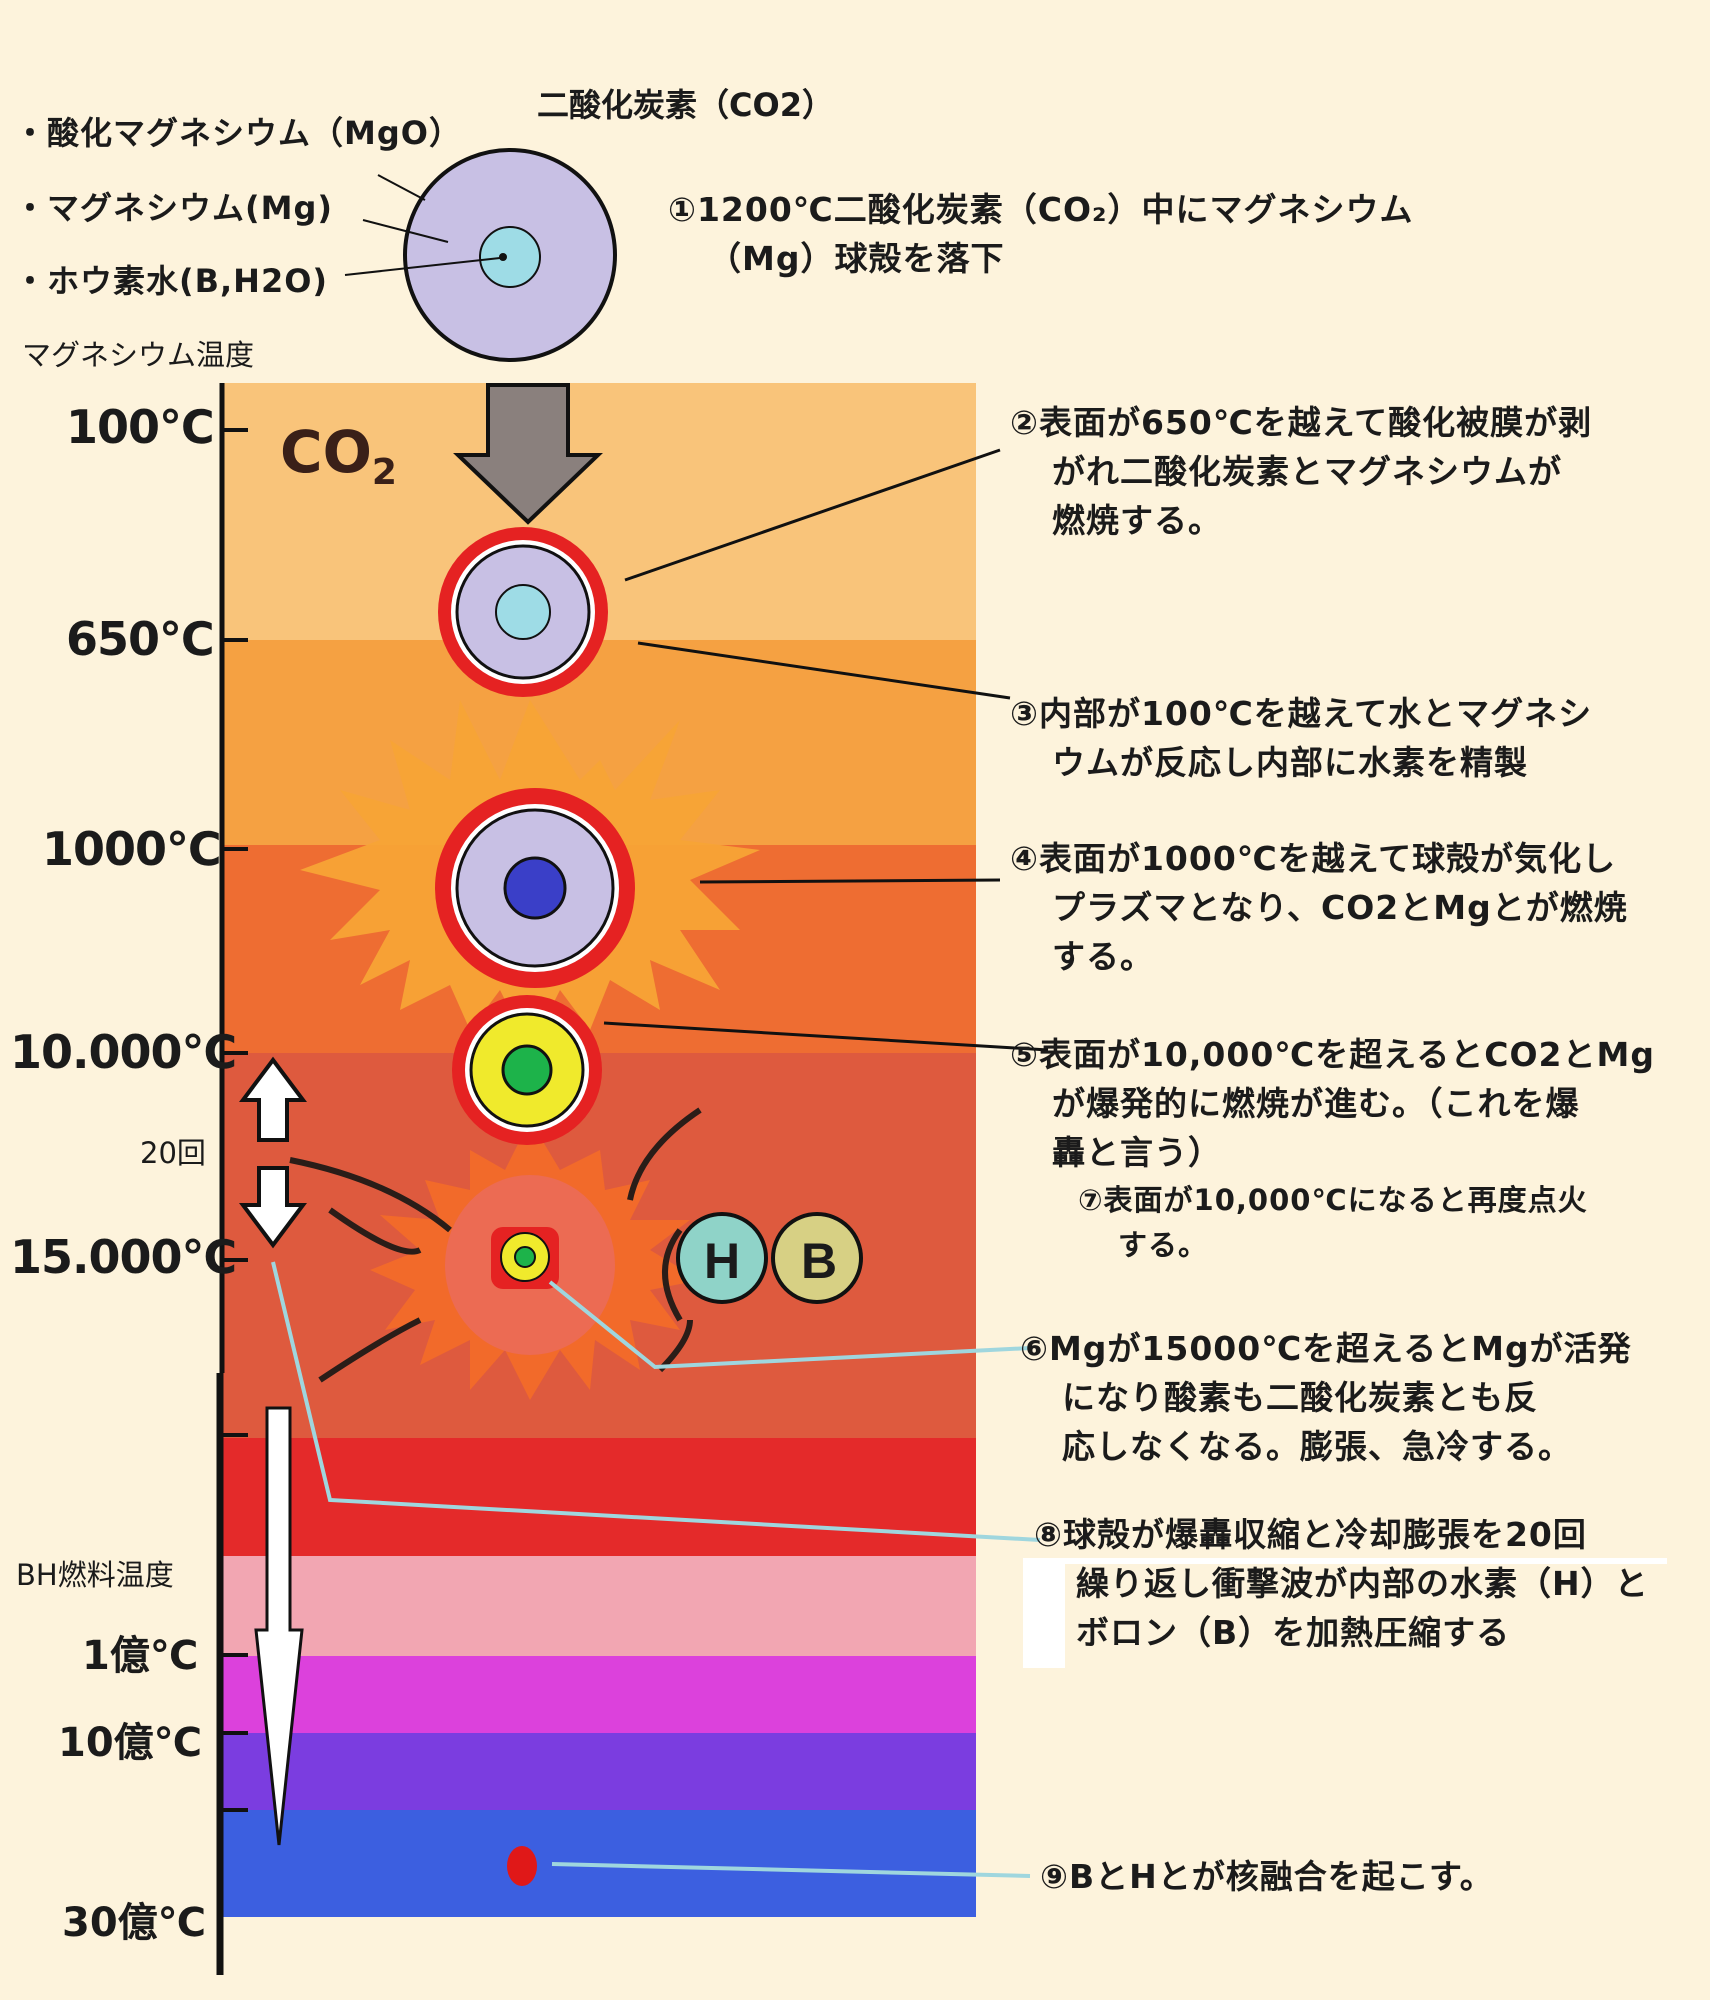 Image resolution: width=1710 pixels, height=2000 pixels. What do you see at coordinates (123, 1257) in the screenshot?
I see `temp-15000: 15.000℃` at bounding box center [123, 1257].